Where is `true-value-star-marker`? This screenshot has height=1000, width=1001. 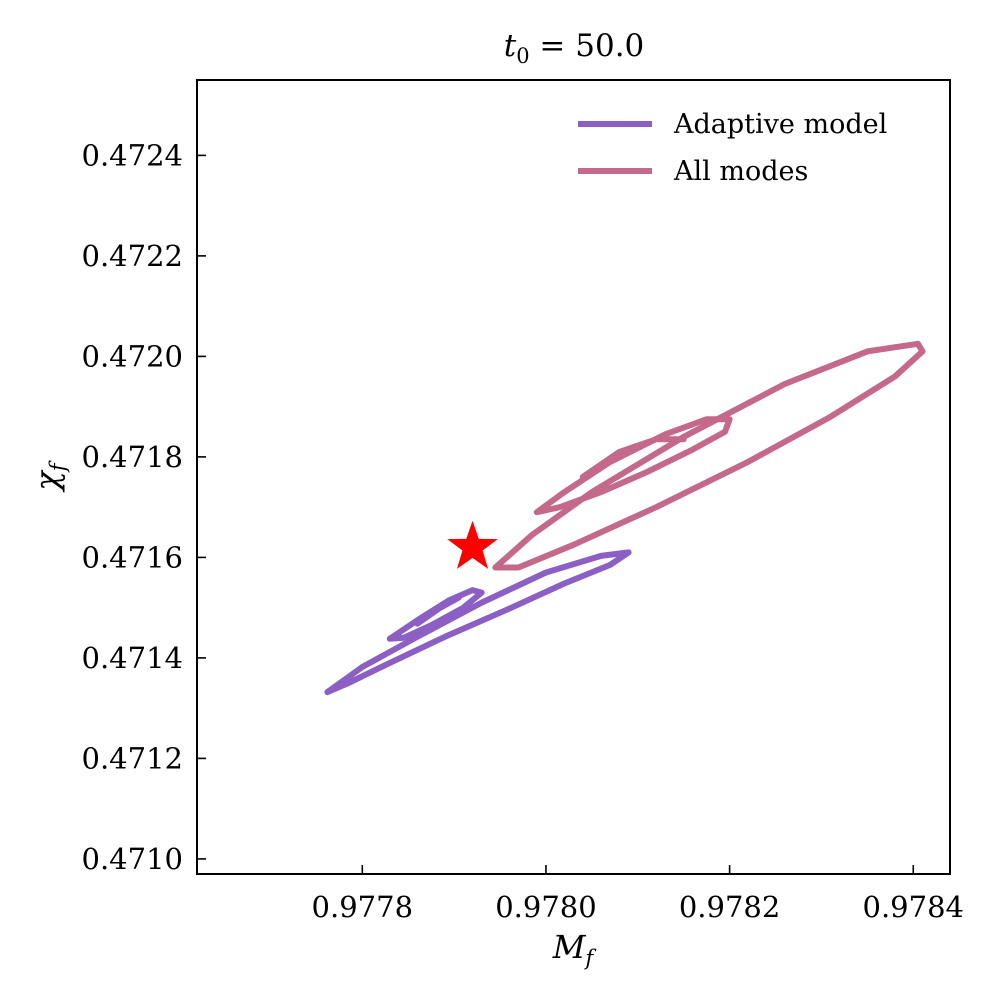 true-value-star-marker is located at coordinates (472, 544).